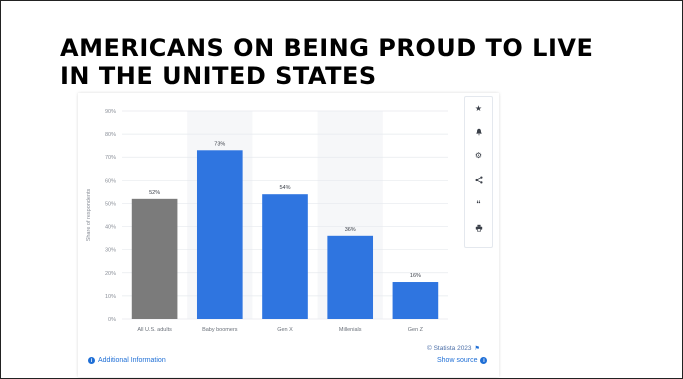 The height and width of the screenshot is (379, 683). What do you see at coordinates (350, 230) in the screenshot?
I see `bar-value-label: 36%` at bounding box center [350, 230].